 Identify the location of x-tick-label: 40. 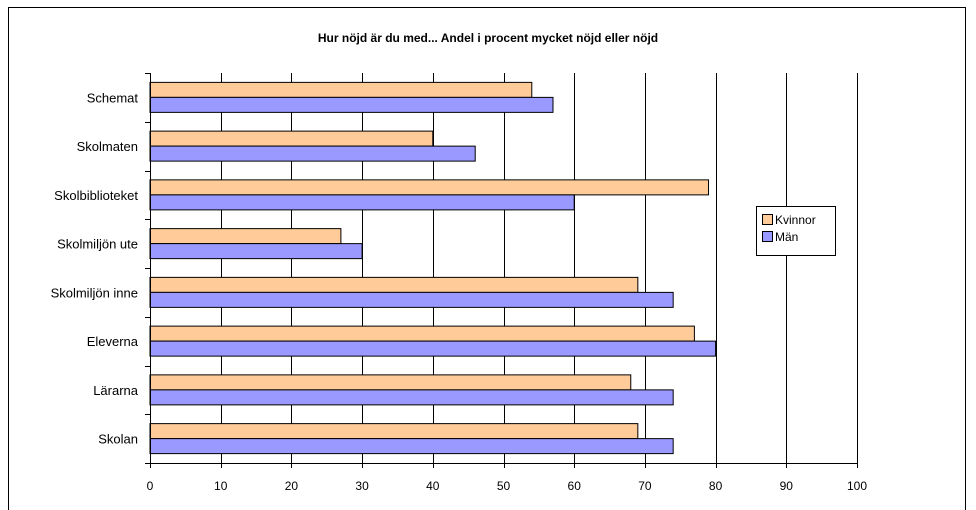
(433, 486).